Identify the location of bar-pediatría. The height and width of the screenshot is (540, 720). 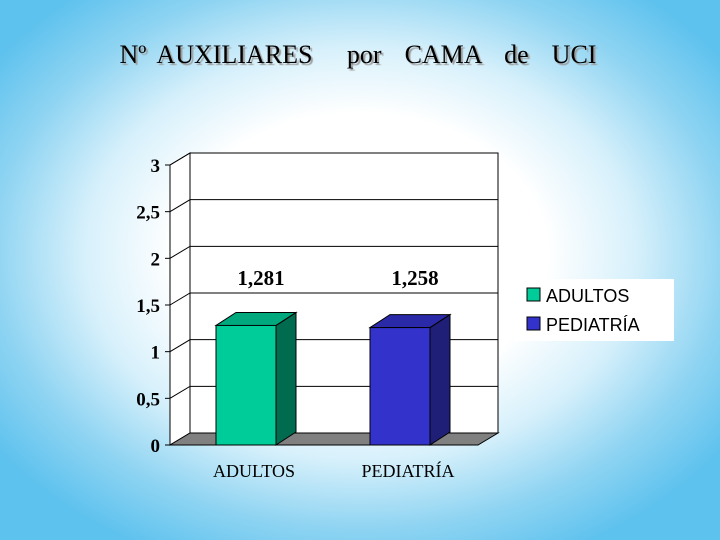
(410, 379).